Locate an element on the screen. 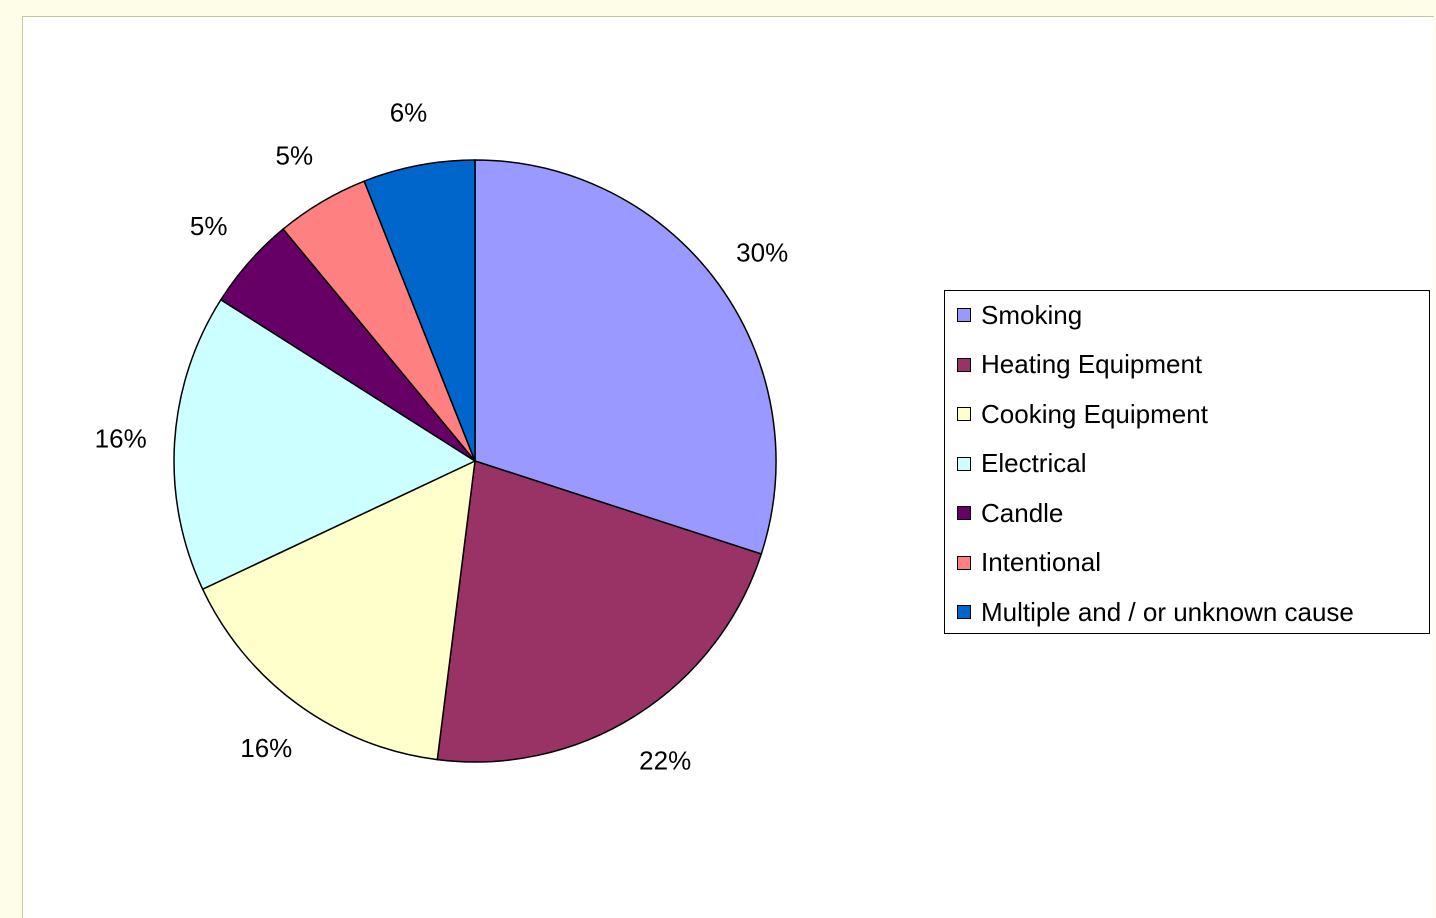 The width and height of the screenshot is (1436, 918). legend-item: Multiple and / or unknown cause is located at coordinates (1155, 612).